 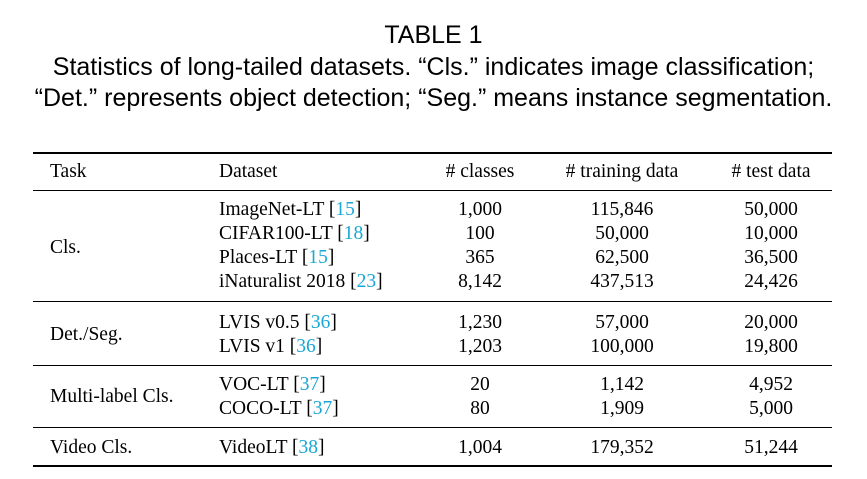 What do you see at coordinates (366, 281) in the screenshot?
I see `citation-link: 23` at bounding box center [366, 281].